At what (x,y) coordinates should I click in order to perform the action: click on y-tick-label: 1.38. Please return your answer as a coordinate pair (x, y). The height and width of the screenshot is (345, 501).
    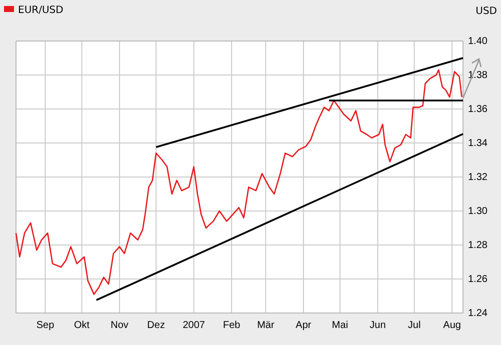
    Looking at the image, I should click on (478, 76).